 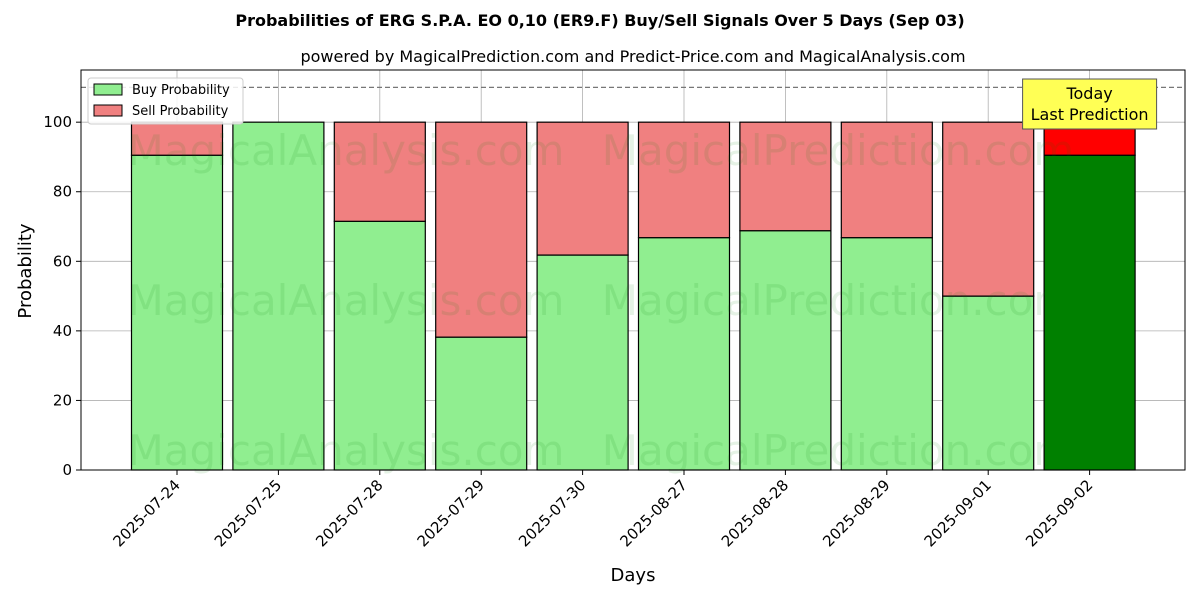 I want to click on x-tick-label: 2025-07-24, so click(x=146, y=513).